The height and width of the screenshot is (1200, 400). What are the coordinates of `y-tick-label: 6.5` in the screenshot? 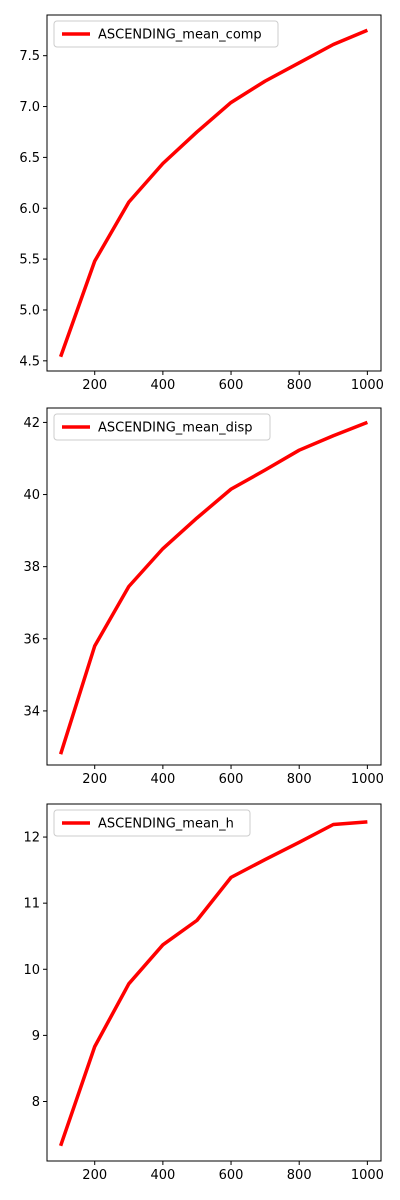 It's located at (29, 158).